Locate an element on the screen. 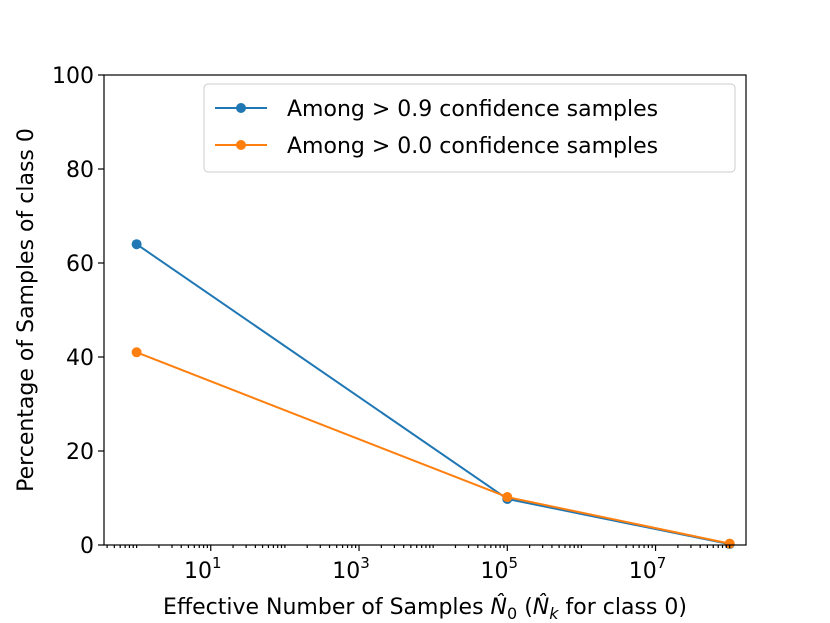  y-tick-label: 100 is located at coordinates (73, 76).